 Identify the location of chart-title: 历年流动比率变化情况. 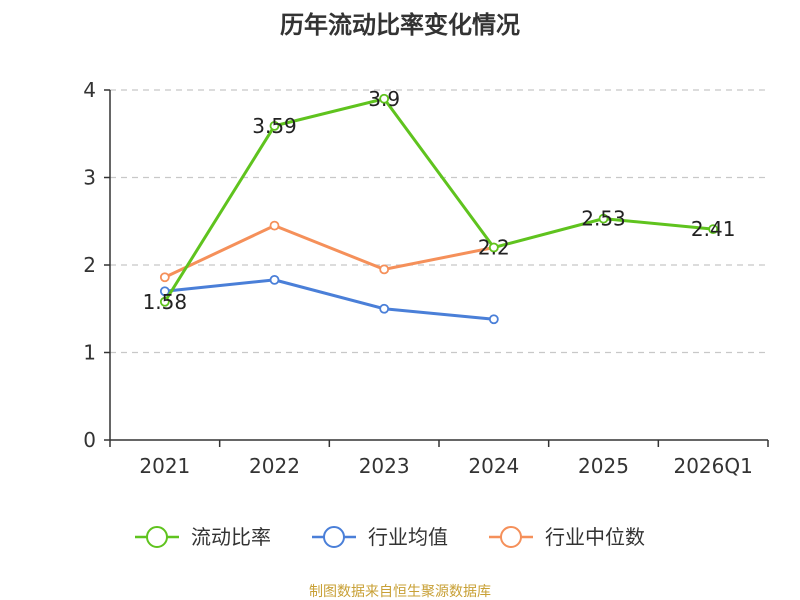
(400, 25).